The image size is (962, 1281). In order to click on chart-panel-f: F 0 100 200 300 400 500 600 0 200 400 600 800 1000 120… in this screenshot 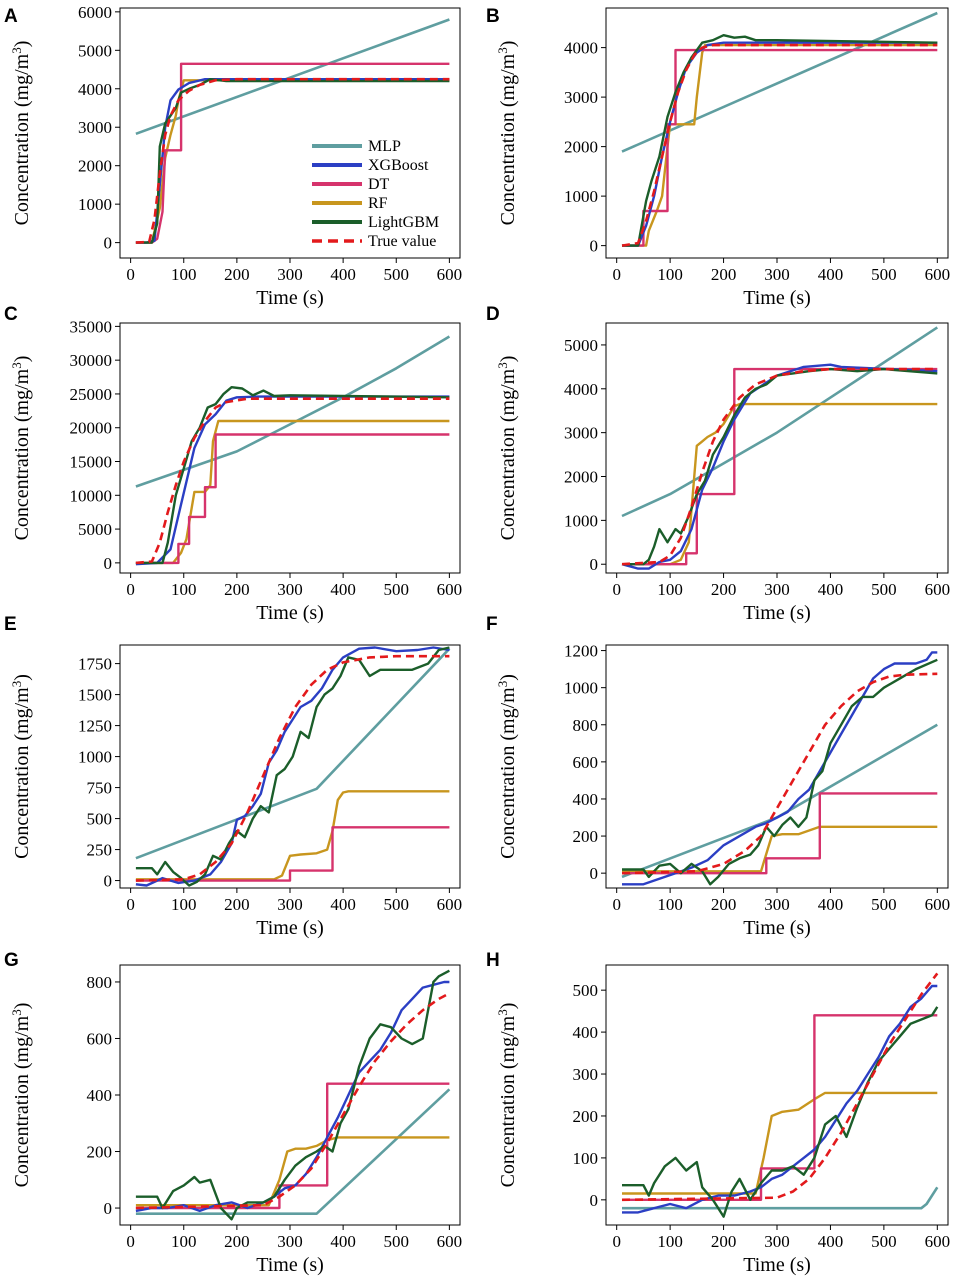, I will do `click(718, 776)`.